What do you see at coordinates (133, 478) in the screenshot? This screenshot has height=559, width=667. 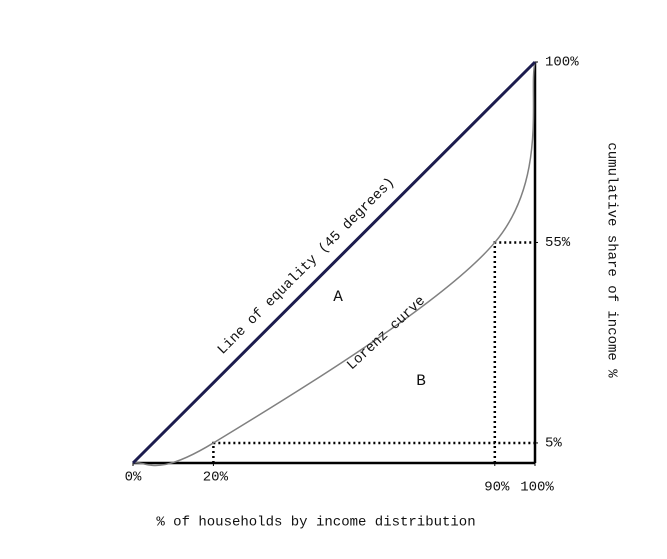 I see `x-tick-label: 0%` at bounding box center [133, 478].